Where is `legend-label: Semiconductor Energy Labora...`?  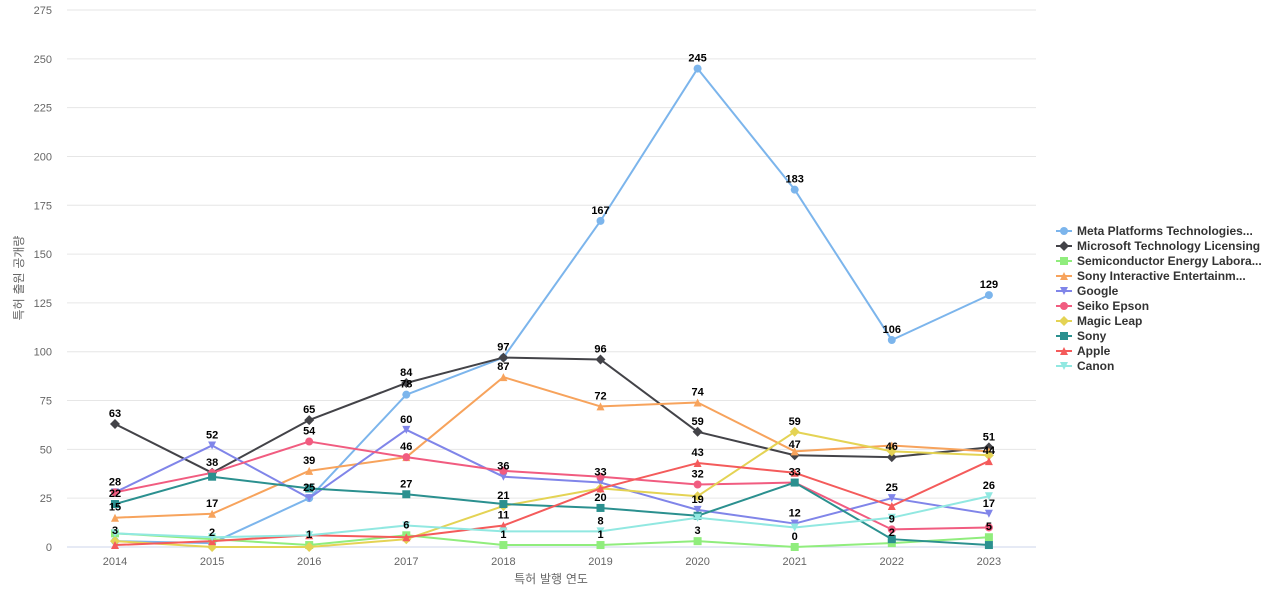 legend-label: Semiconductor Energy Labora... is located at coordinates (1169, 261).